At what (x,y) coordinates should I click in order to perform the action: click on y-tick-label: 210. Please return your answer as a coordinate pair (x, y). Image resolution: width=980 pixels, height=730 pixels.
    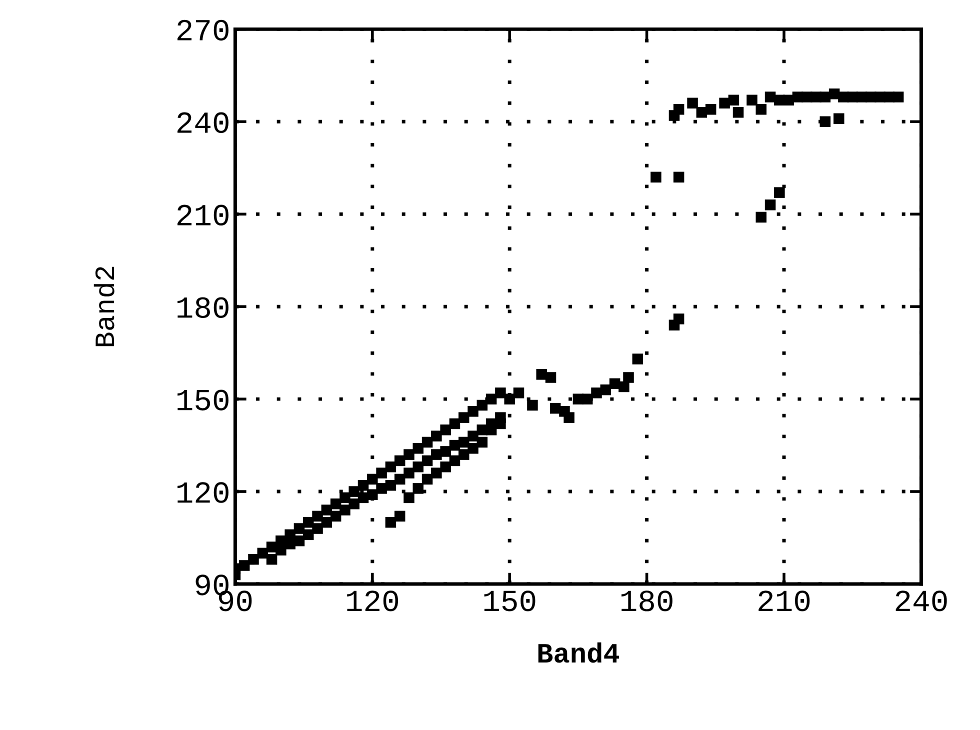
    Looking at the image, I should click on (202, 215).